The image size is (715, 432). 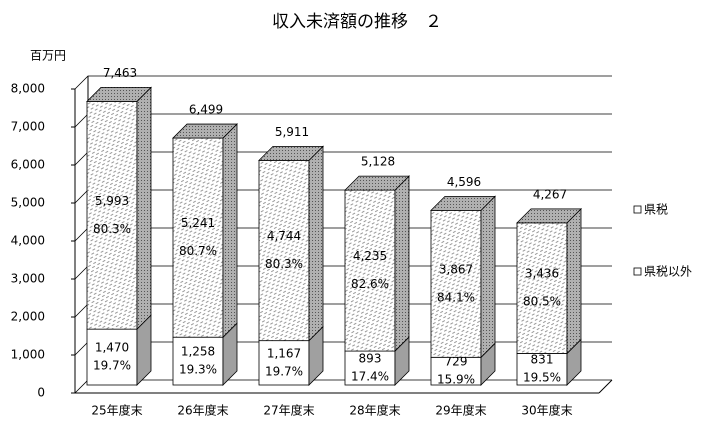 I want to click on share-label: 82.6%, so click(x=370, y=284).